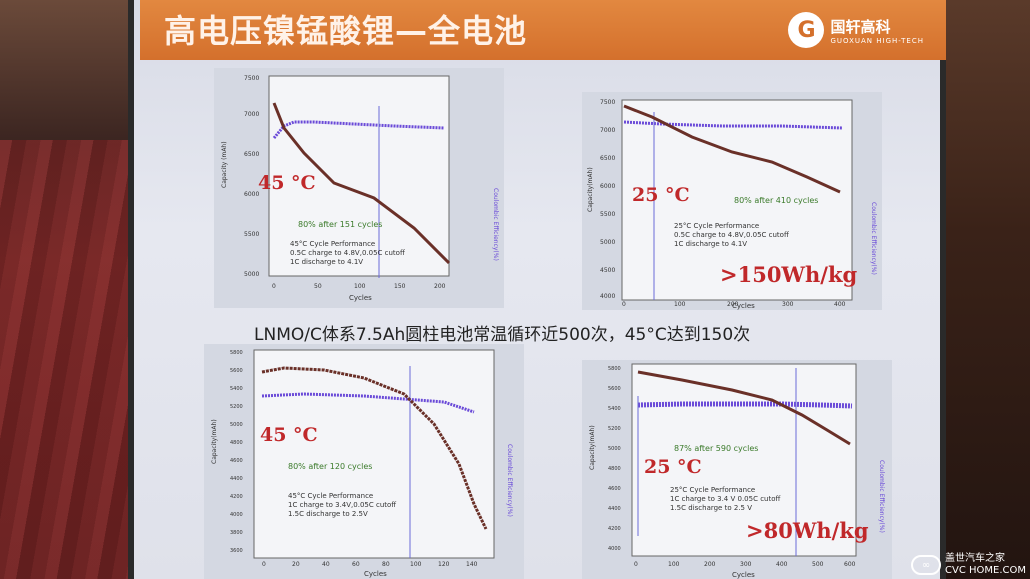 The image size is (1030, 579). What do you see at coordinates (444, 564) in the screenshot?
I see `svg-text: 120` at bounding box center [444, 564].